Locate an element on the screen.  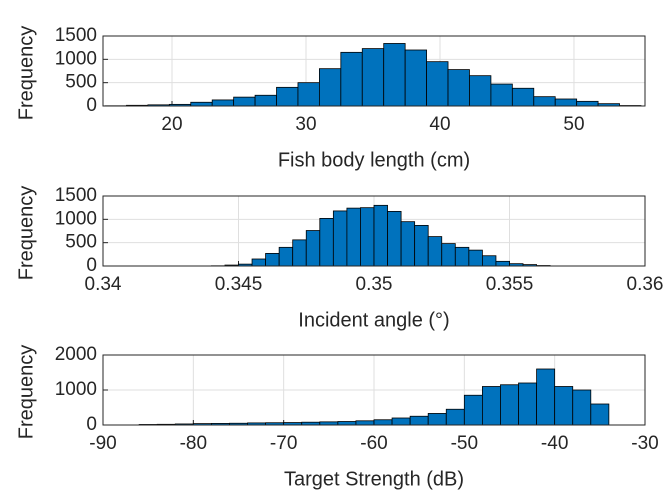
x-tick-label: -40 is located at coordinates (554, 443).